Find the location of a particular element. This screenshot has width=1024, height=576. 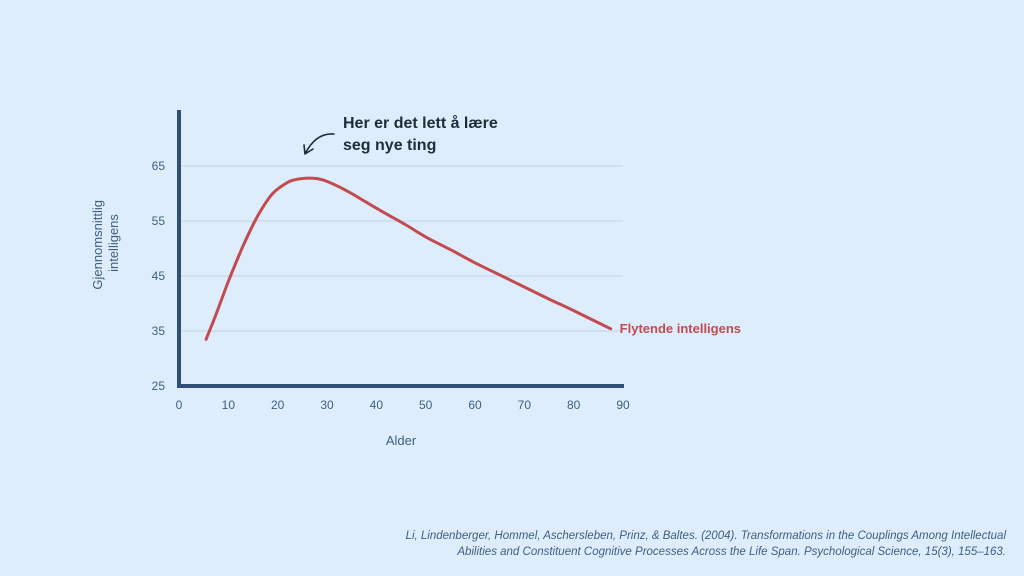

x-tick-label-20: 20 is located at coordinates (278, 405).